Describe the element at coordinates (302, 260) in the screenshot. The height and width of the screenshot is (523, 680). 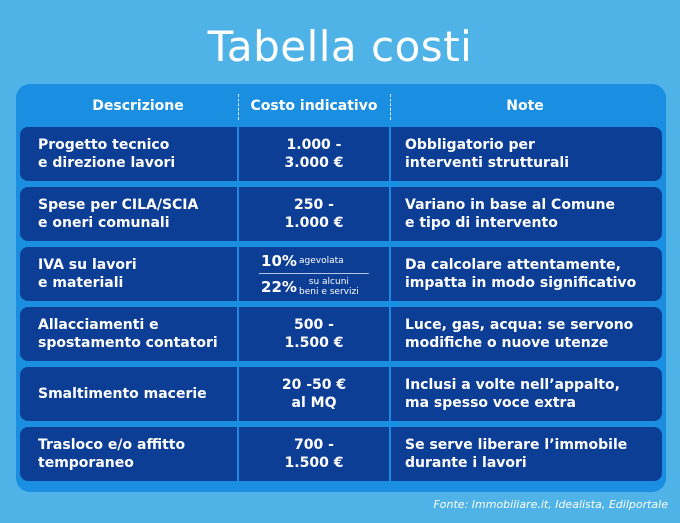
I see `iva-rate-reduced: 10% agevolata` at that location.